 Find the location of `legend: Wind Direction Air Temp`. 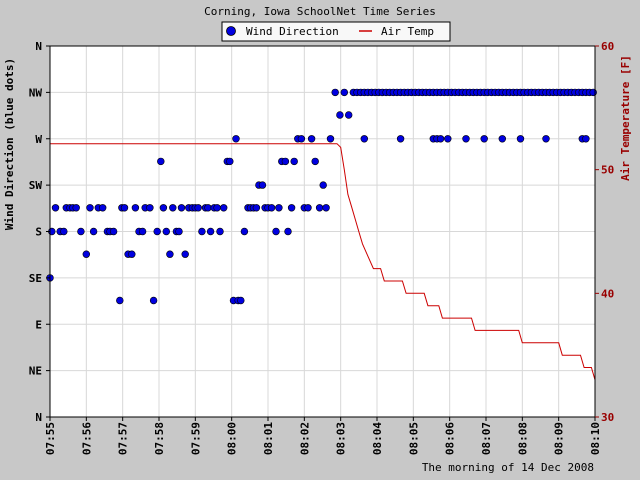

legend: Wind Direction Air Temp is located at coordinates (336, 31).